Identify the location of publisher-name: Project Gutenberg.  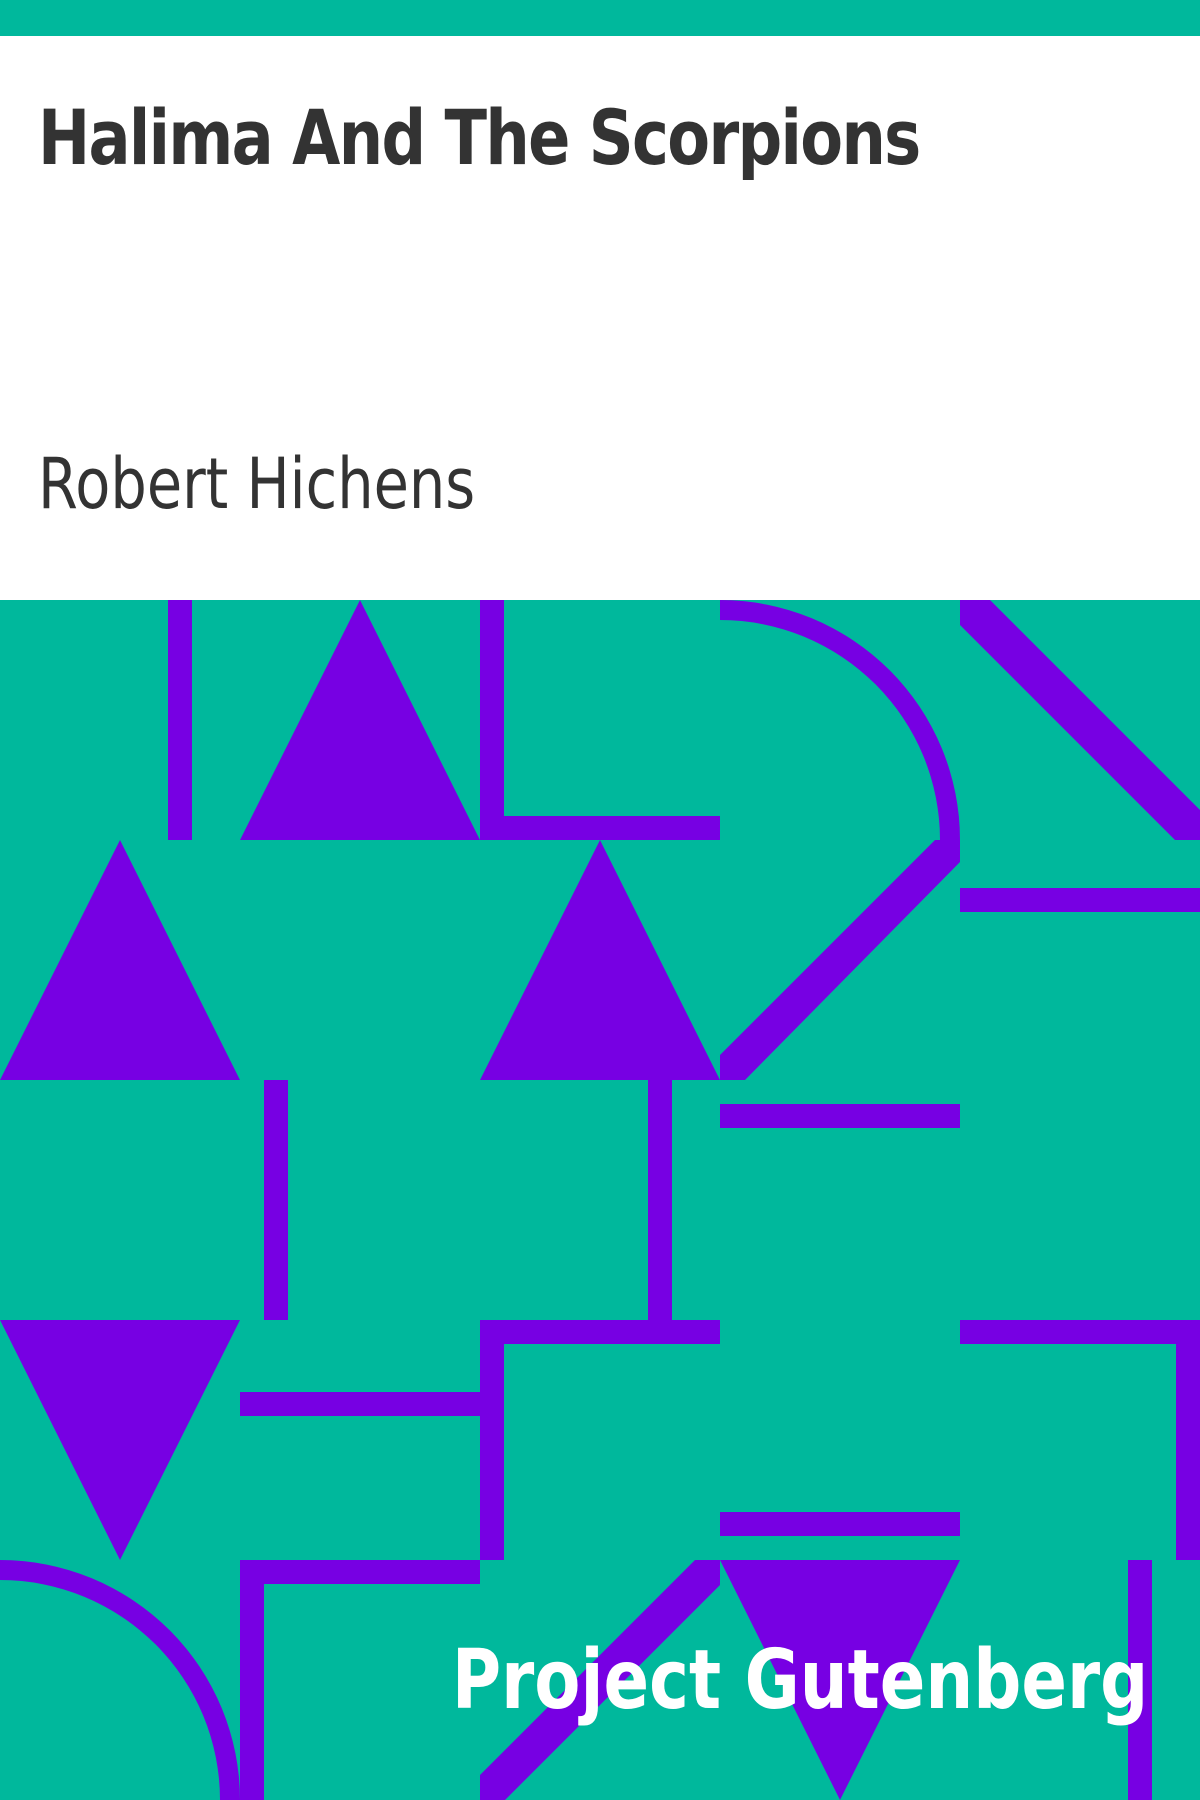
(799, 1680).